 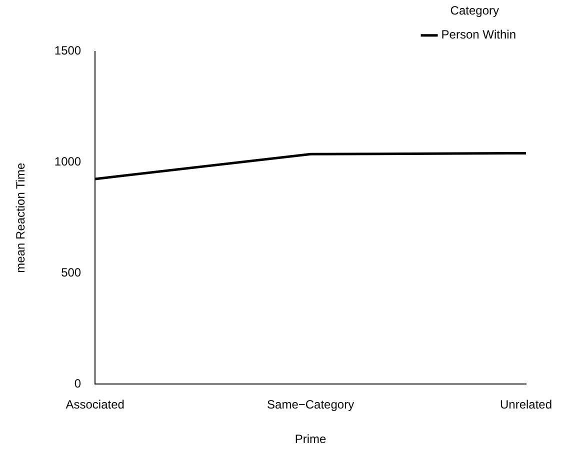 What do you see at coordinates (68, 51) in the screenshot?
I see `y-tick-label: 1500` at bounding box center [68, 51].